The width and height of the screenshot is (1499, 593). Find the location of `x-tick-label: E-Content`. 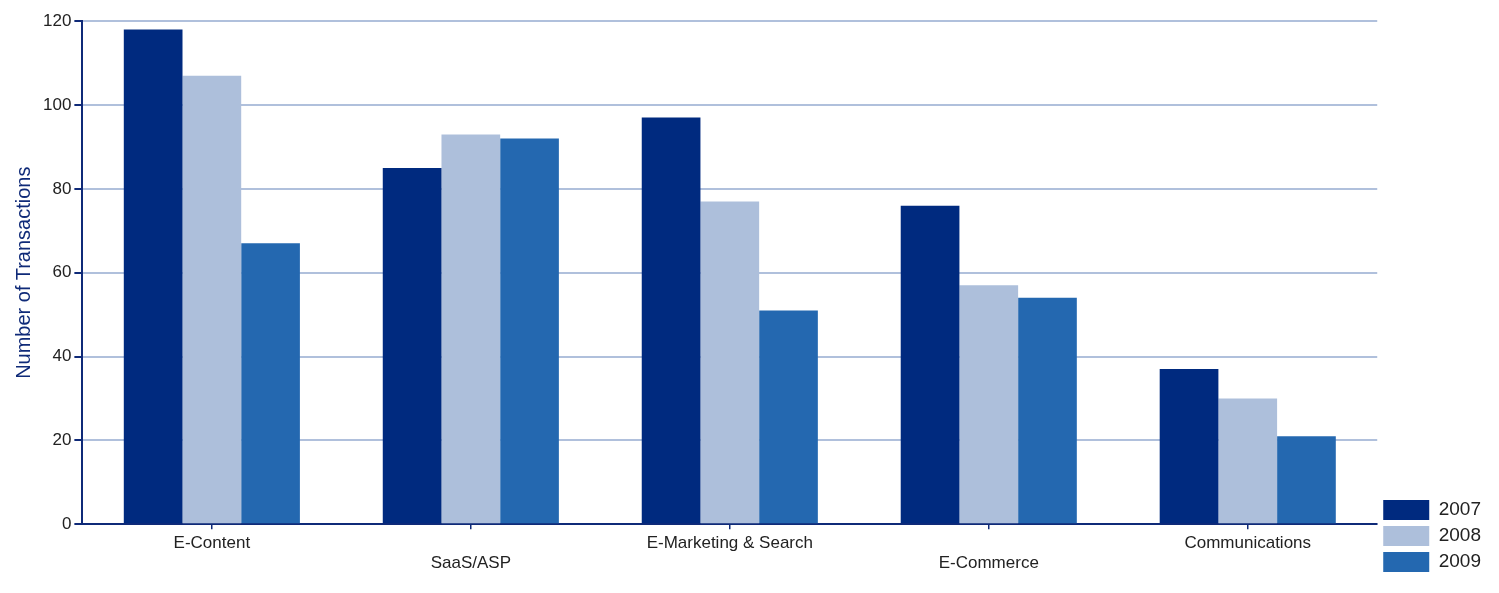

x-tick-label: E-Content is located at coordinates (212, 543).